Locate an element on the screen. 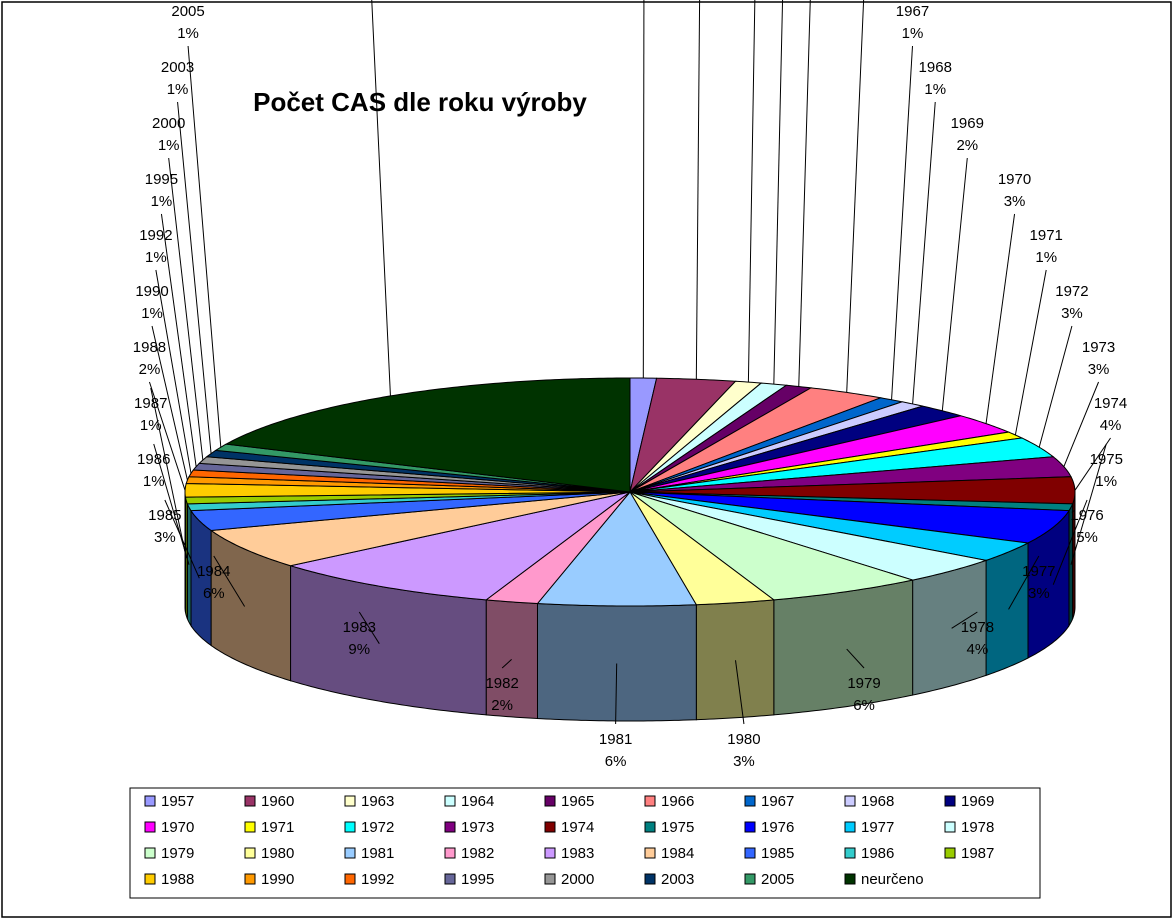  legend-label: 1986 is located at coordinates (877, 853).